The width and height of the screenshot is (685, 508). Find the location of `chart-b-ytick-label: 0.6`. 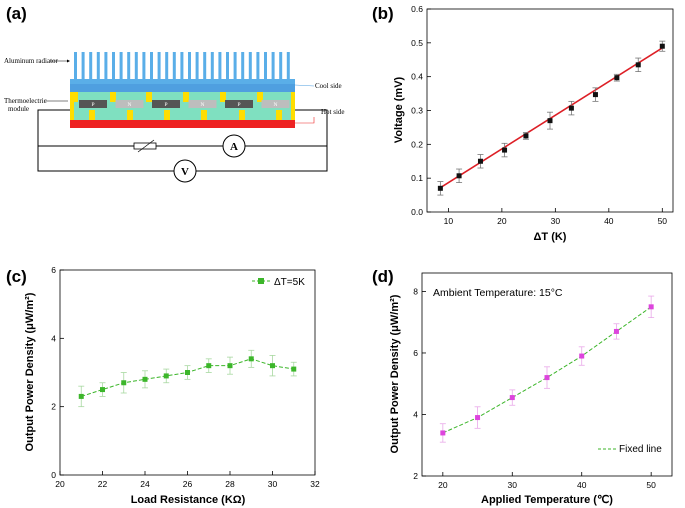

chart-b-ytick-label: 0.6 is located at coordinates (417, 9).